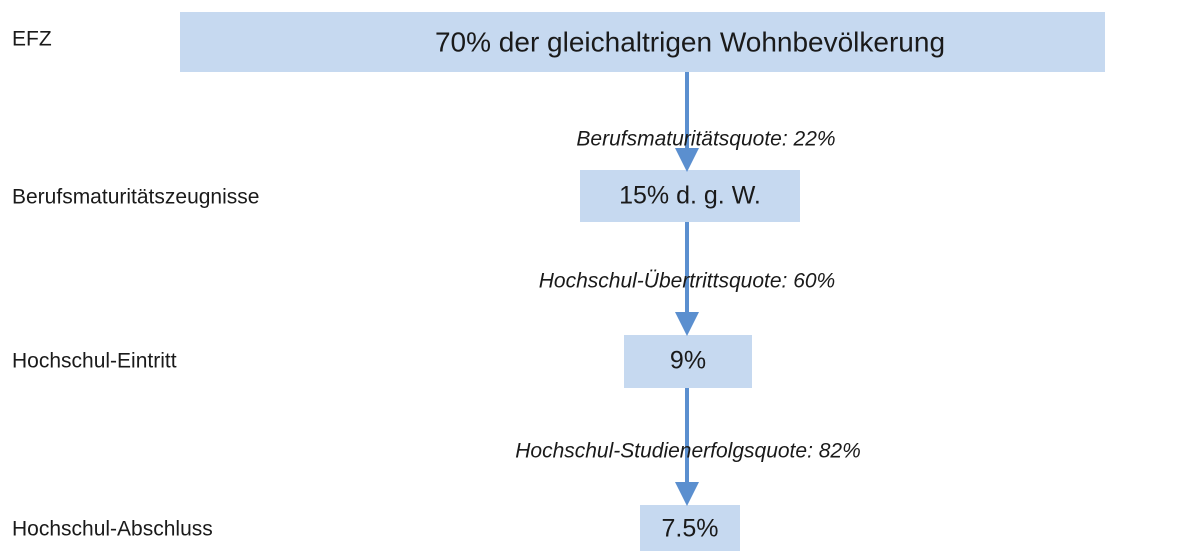 The image size is (1195, 551). I want to click on level-label: Berufsmaturitätszeugnisse, so click(135, 197).